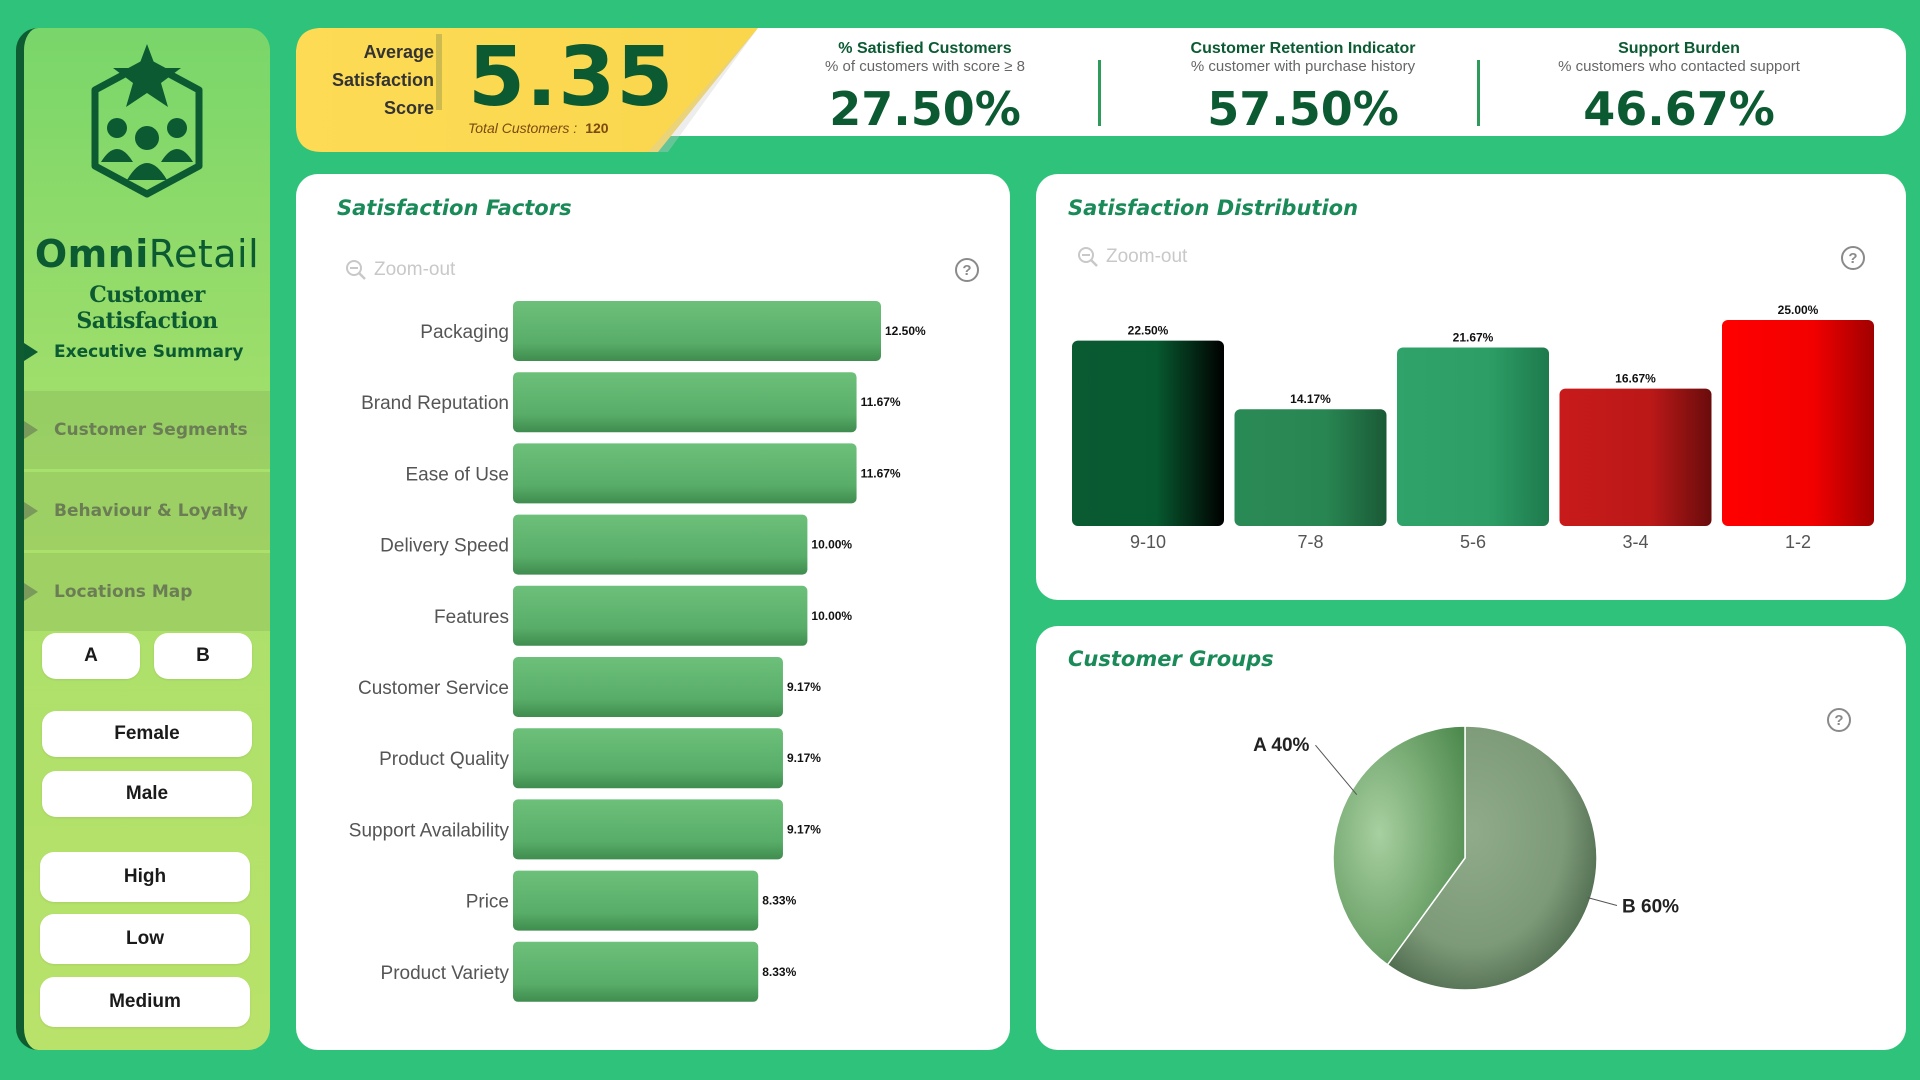  What do you see at coordinates (1310, 542) in the screenshot?
I see `distribution-category-label: 7-8` at bounding box center [1310, 542].